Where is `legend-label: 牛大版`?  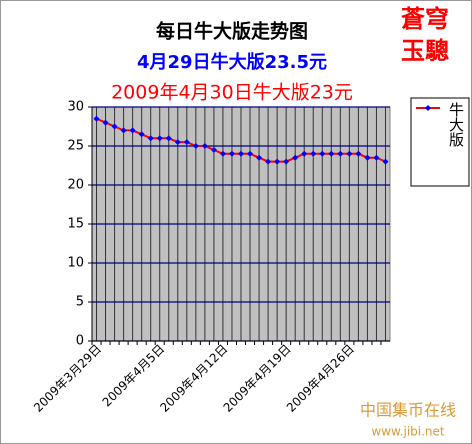
legend-label: 牛大版 is located at coordinates (456, 125).